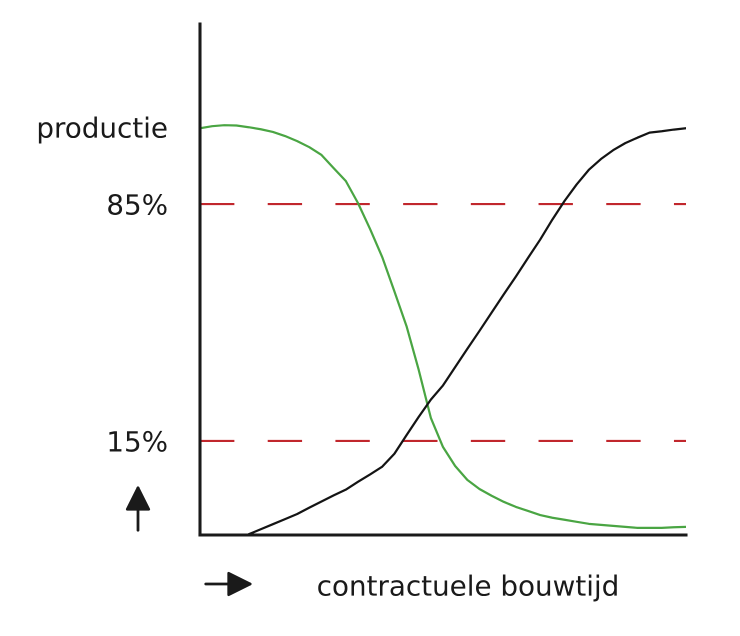 This screenshot has height=636, width=740. I want to click on y-axis-title: productie, so click(102, 130).